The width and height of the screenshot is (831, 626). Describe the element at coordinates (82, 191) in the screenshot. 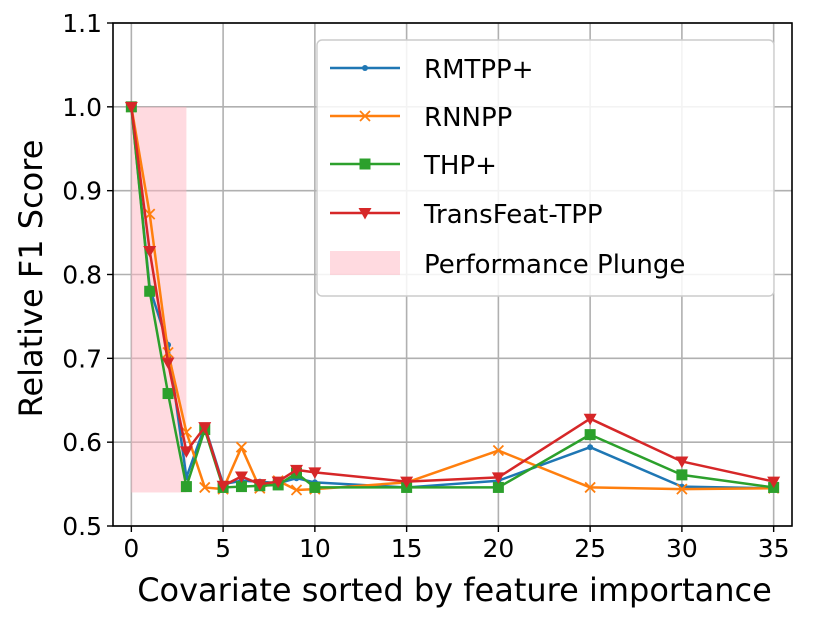

I see `y-tick-label: 0.9` at that location.